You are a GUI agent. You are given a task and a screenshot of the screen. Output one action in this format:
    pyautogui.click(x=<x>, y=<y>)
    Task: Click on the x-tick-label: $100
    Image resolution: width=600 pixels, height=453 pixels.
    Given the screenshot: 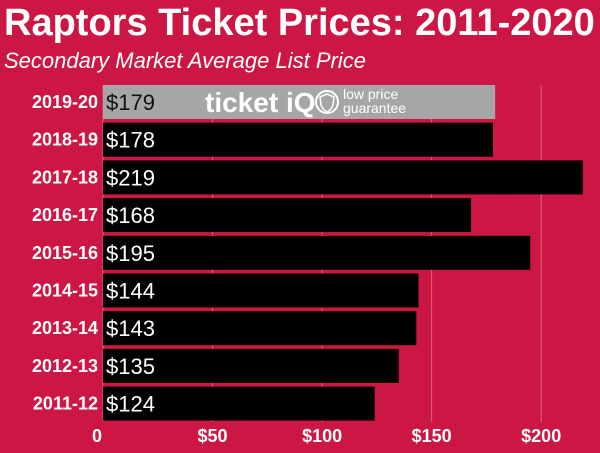 What is the action you would take?
    pyautogui.click(x=322, y=436)
    